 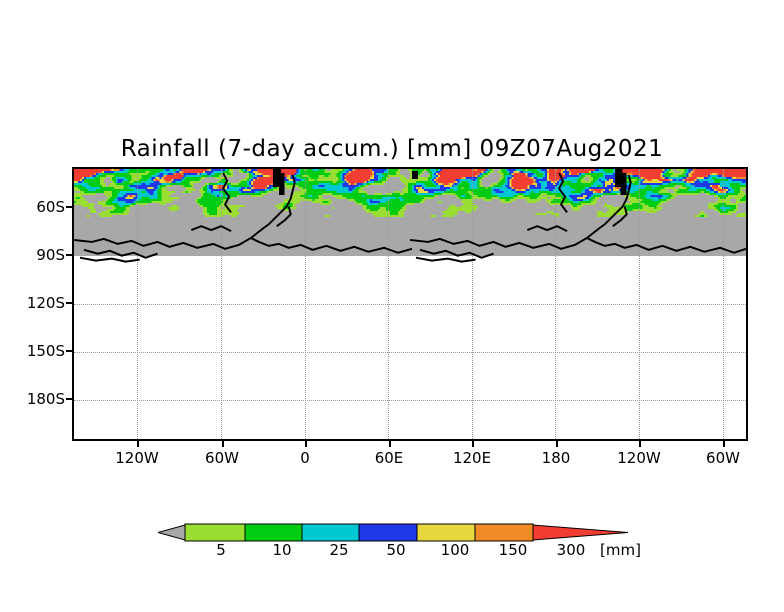 I want to click on colorbar-tick-25: 25, so click(x=339, y=550).